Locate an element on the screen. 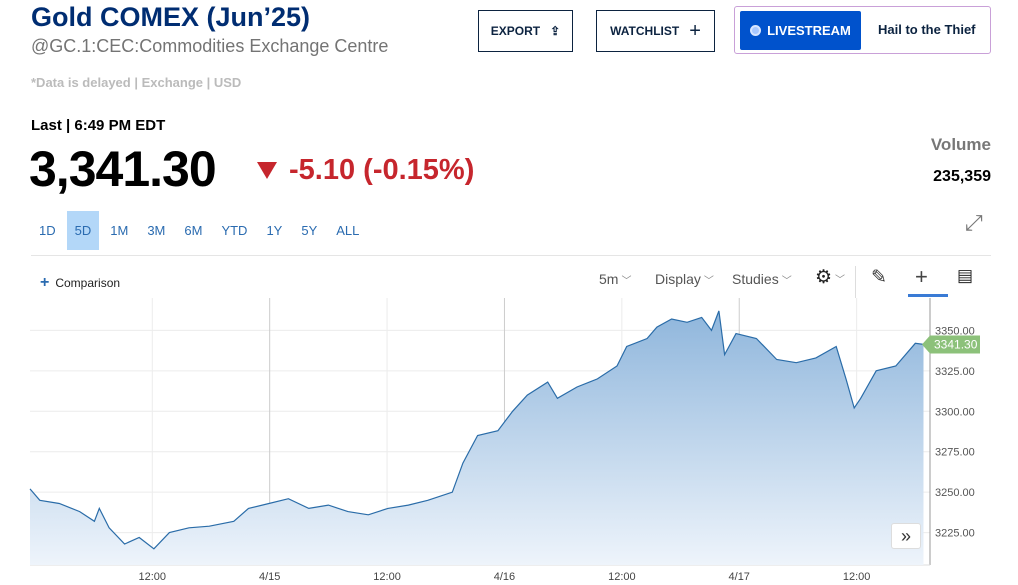 The height and width of the screenshot is (585, 1018). interval-dropdown: 5m ﹀ is located at coordinates (615, 279).